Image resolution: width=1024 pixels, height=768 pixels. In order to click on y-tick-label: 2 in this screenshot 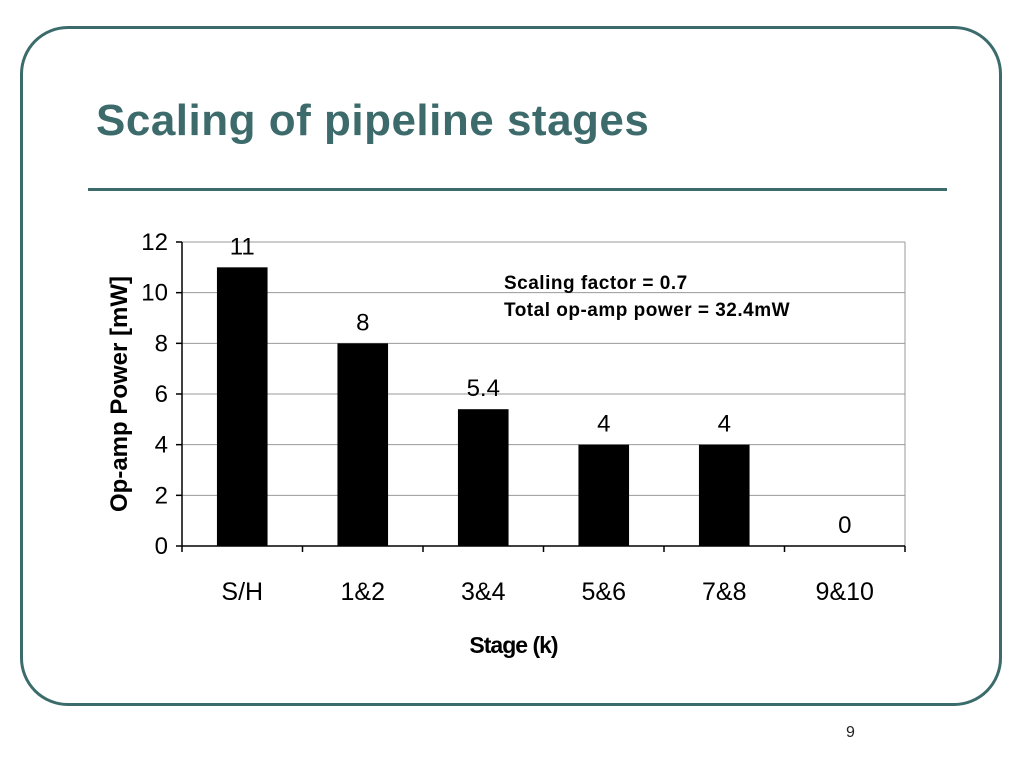, I will do `click(161, 495)`.